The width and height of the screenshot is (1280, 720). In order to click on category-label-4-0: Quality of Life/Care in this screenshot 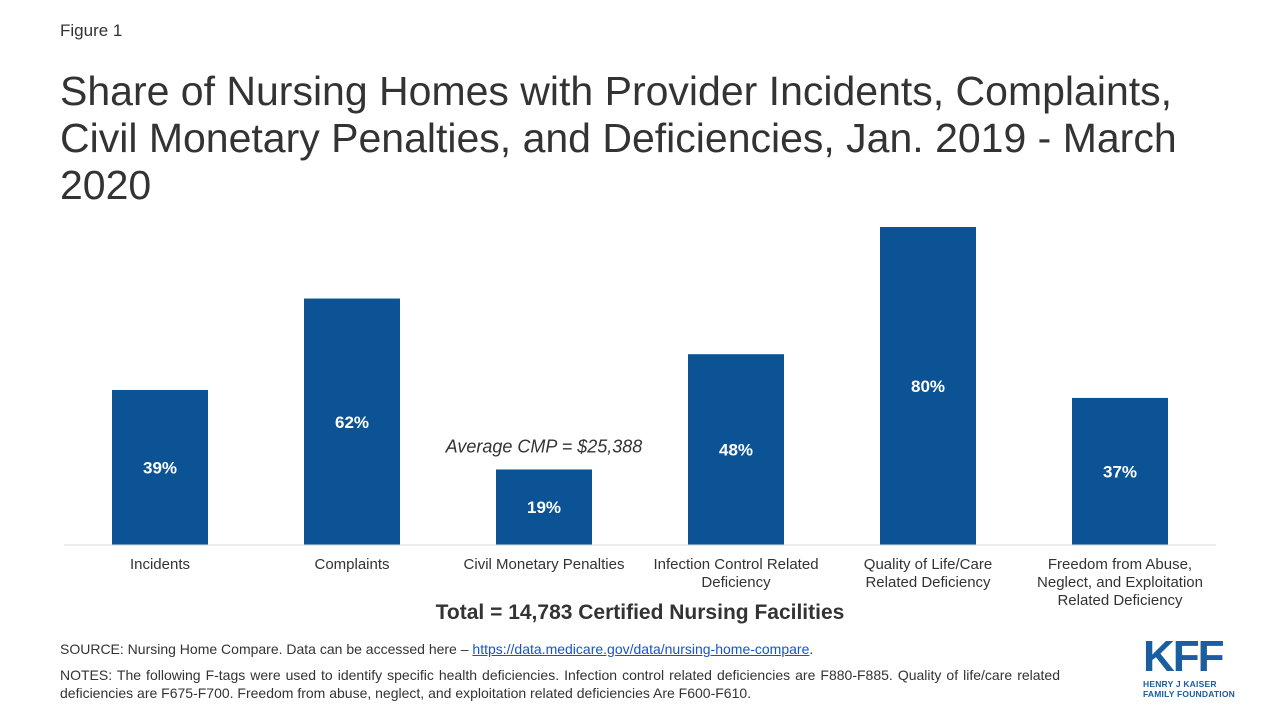, I will do `click(928, 564)`.